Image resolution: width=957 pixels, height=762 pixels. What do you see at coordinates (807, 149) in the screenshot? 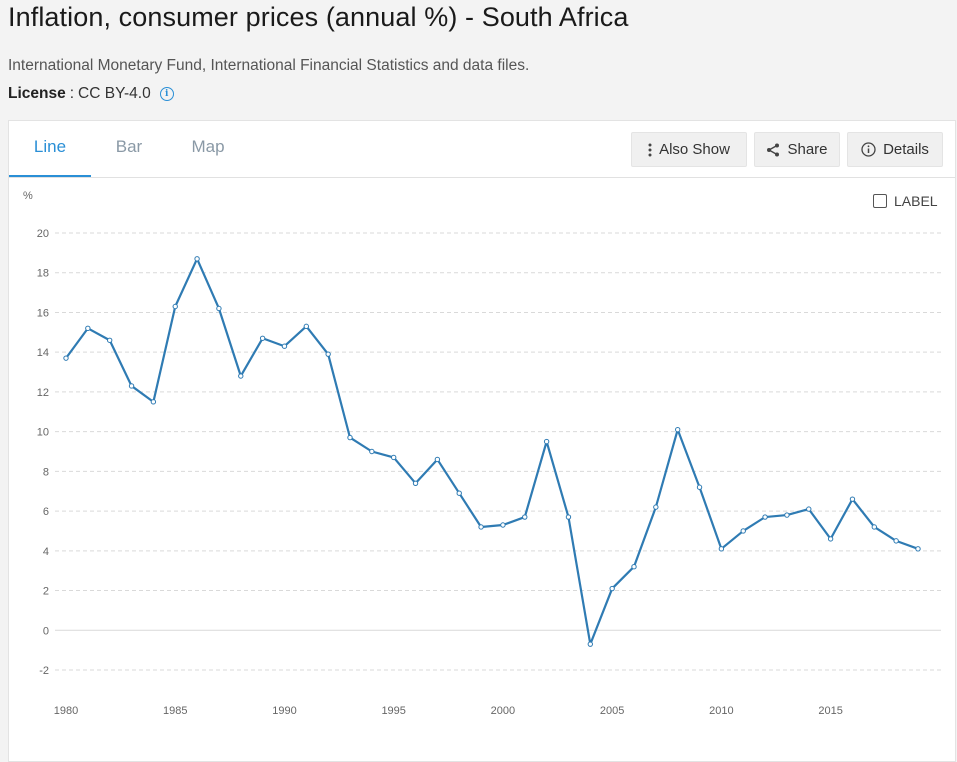
I see `share-label: Share` at bounding box center [807, 149].